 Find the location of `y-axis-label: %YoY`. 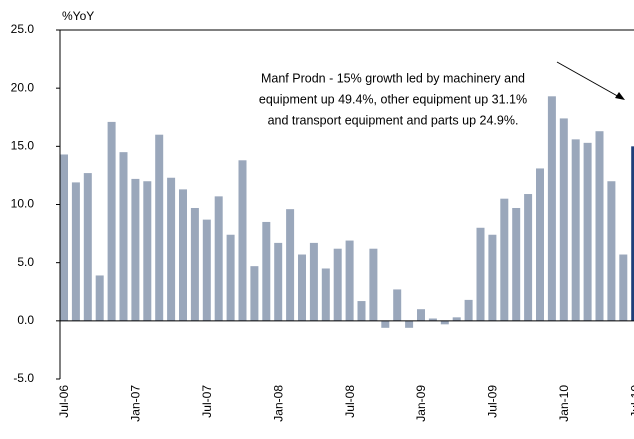

y-axis-label: %YoY is located at coordinates (78, 16).